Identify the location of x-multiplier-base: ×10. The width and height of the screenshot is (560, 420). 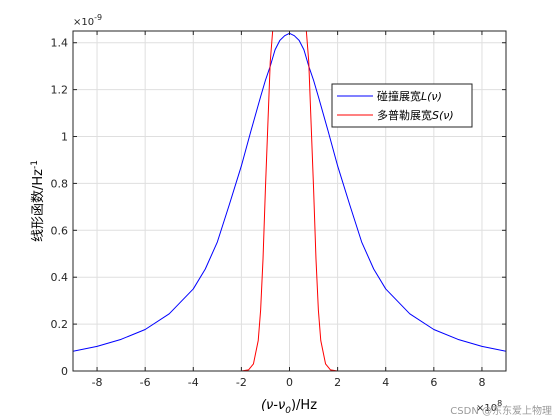
(486, 408).